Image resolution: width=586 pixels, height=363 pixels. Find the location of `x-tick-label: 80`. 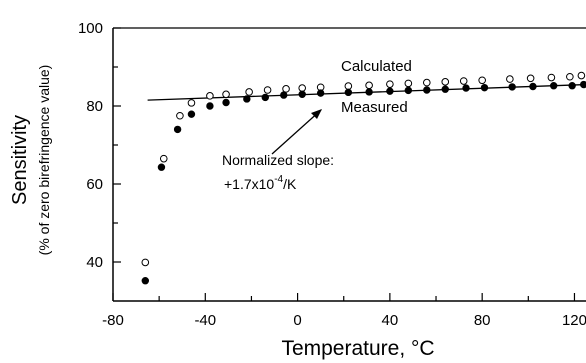

x-tick-label: 80 is located at coordinates (482, 320).